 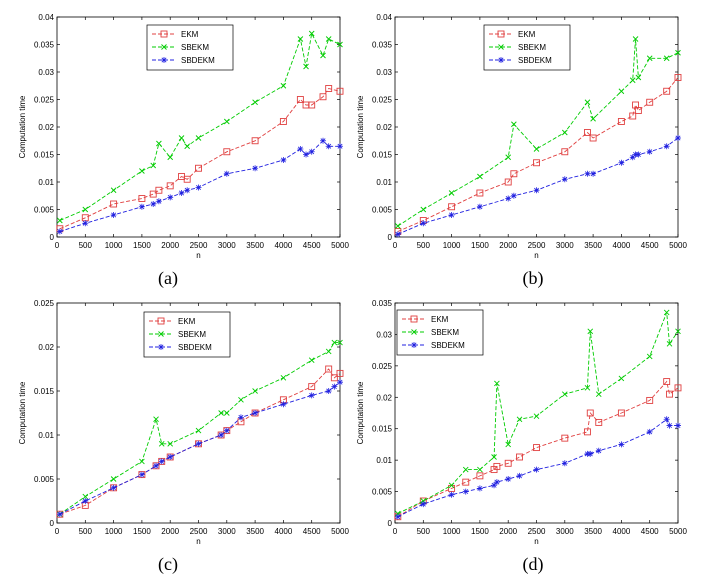 What do you see at coordinates (501, 34) in the screenshot?
I see `legend-marker-ekm` at bounding box center [501, 34].